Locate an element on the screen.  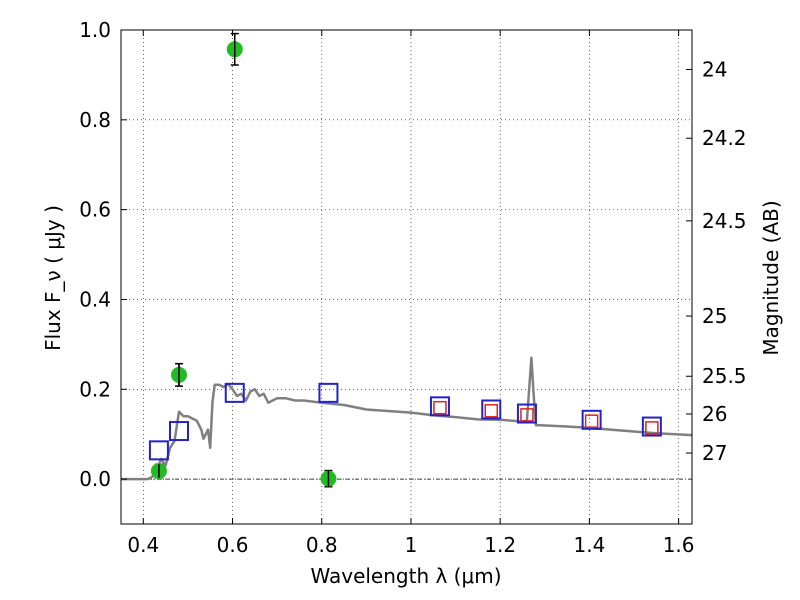
right-tick-label: 24.5 is located at coordinates (724, 221).